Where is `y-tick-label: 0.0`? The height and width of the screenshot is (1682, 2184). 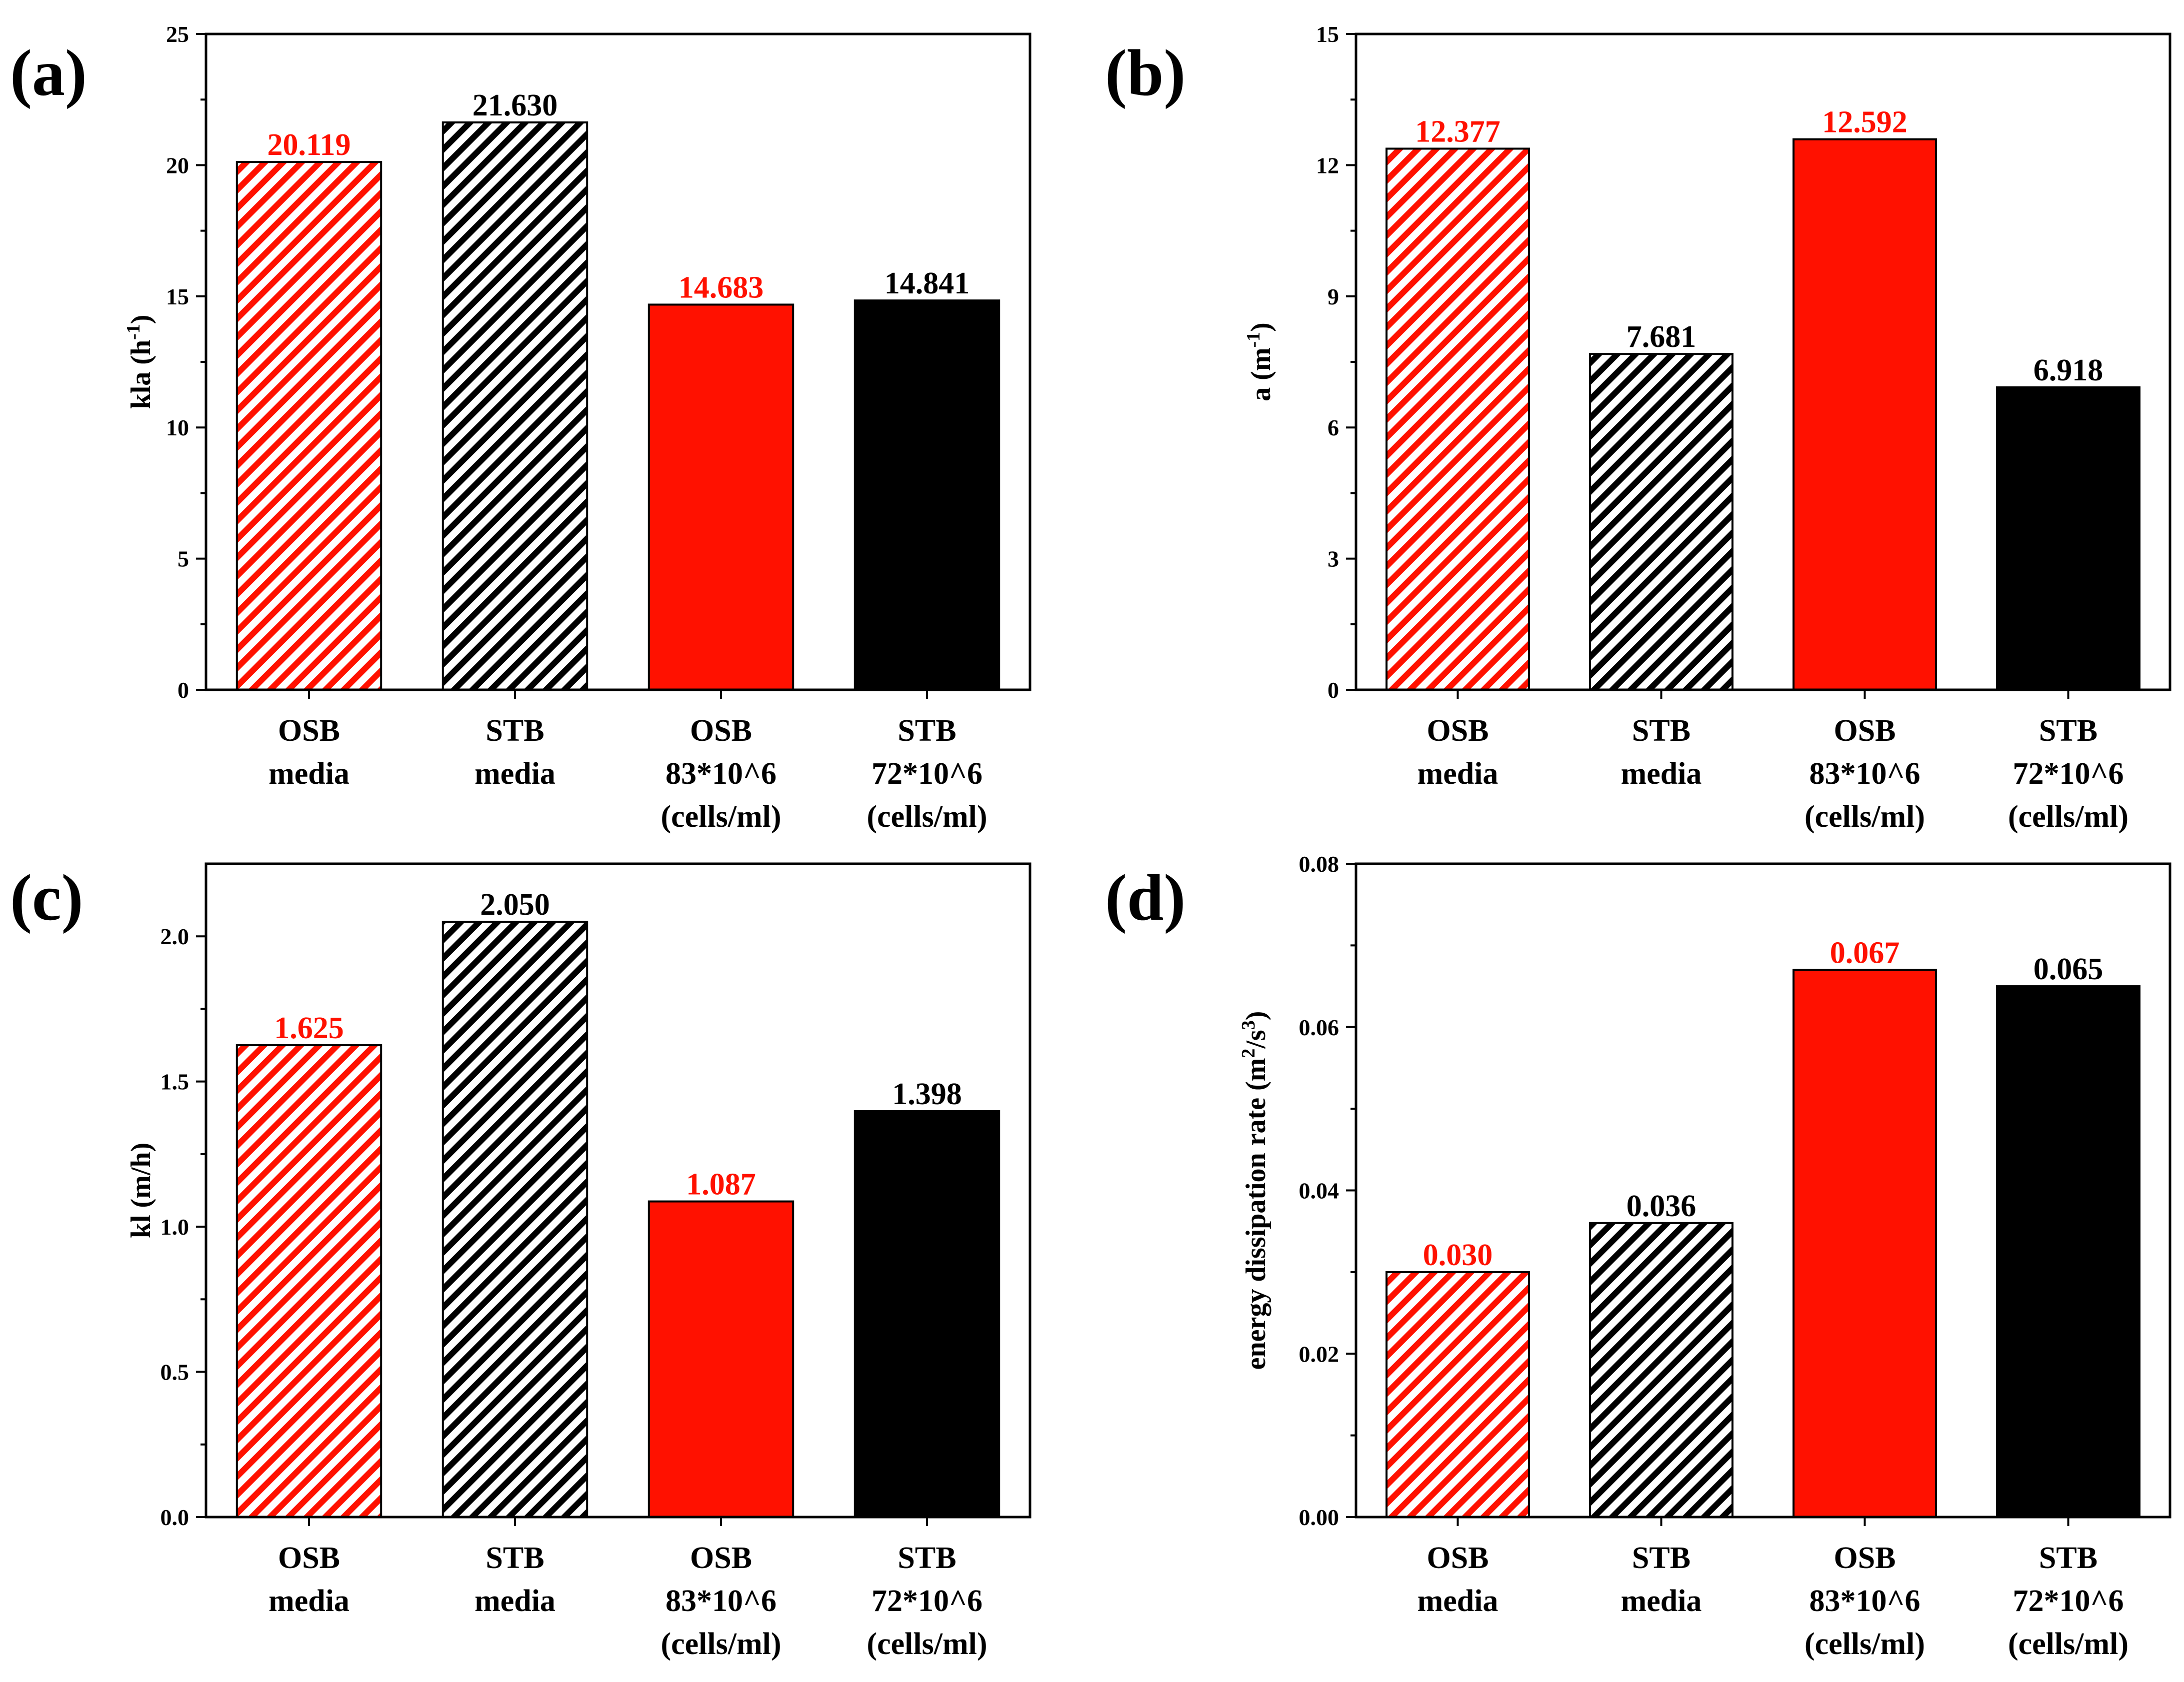 y-tick-label: 0.0 is located at coordinates (175, 1517).